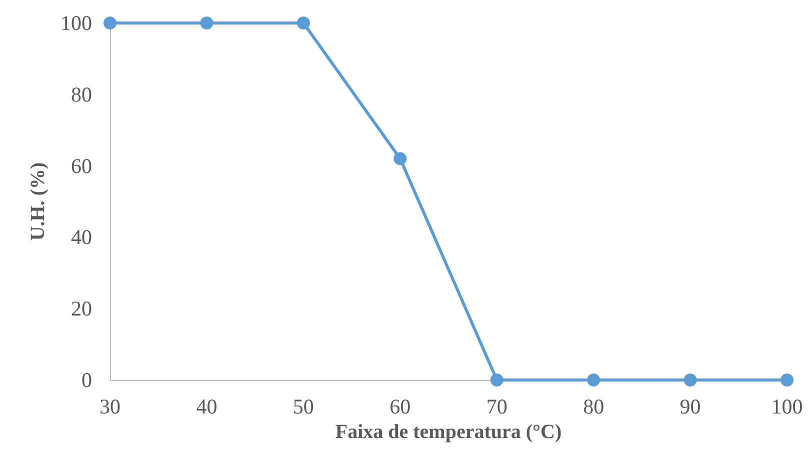 Image resolution: width=809 pixels, height=464 pixels. I want to click on y-tick-label: 40, so click(81, 237).